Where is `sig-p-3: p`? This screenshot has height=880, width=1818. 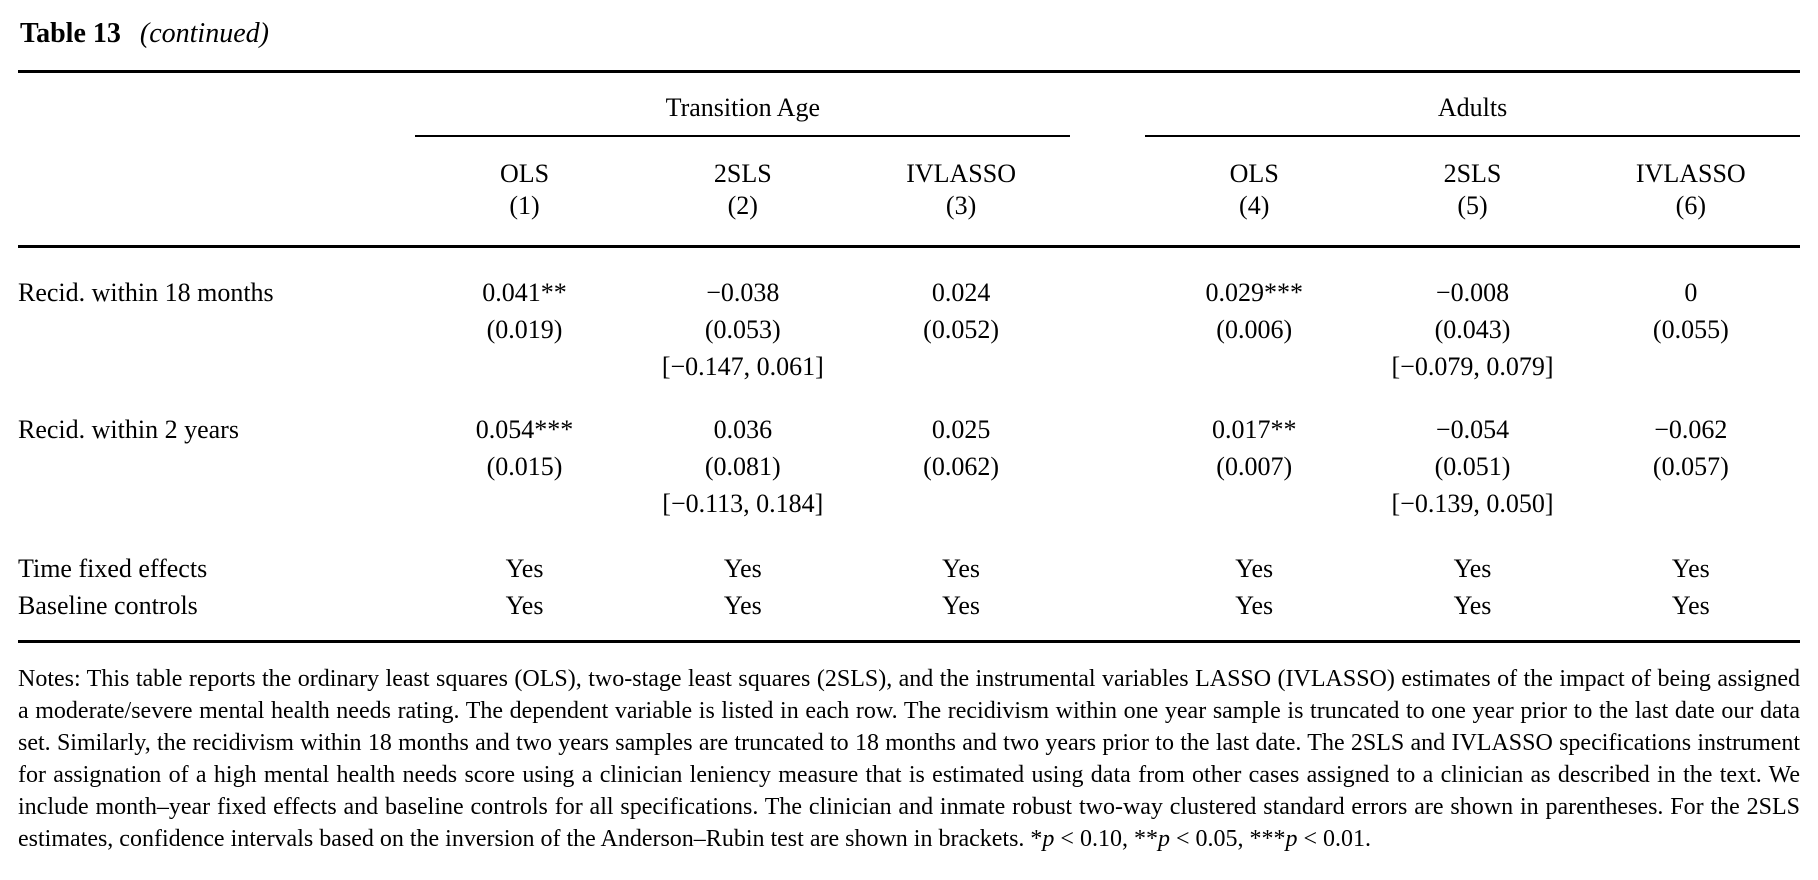 sig-p-3: p is located at coordinates (1291, 839).